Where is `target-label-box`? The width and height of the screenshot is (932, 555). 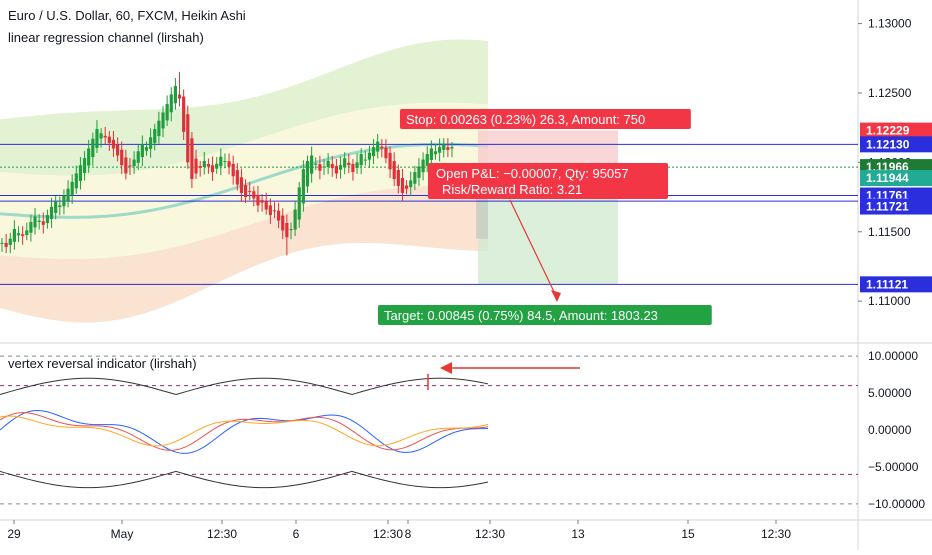
target-label-box is located at coordinates (545, 315).